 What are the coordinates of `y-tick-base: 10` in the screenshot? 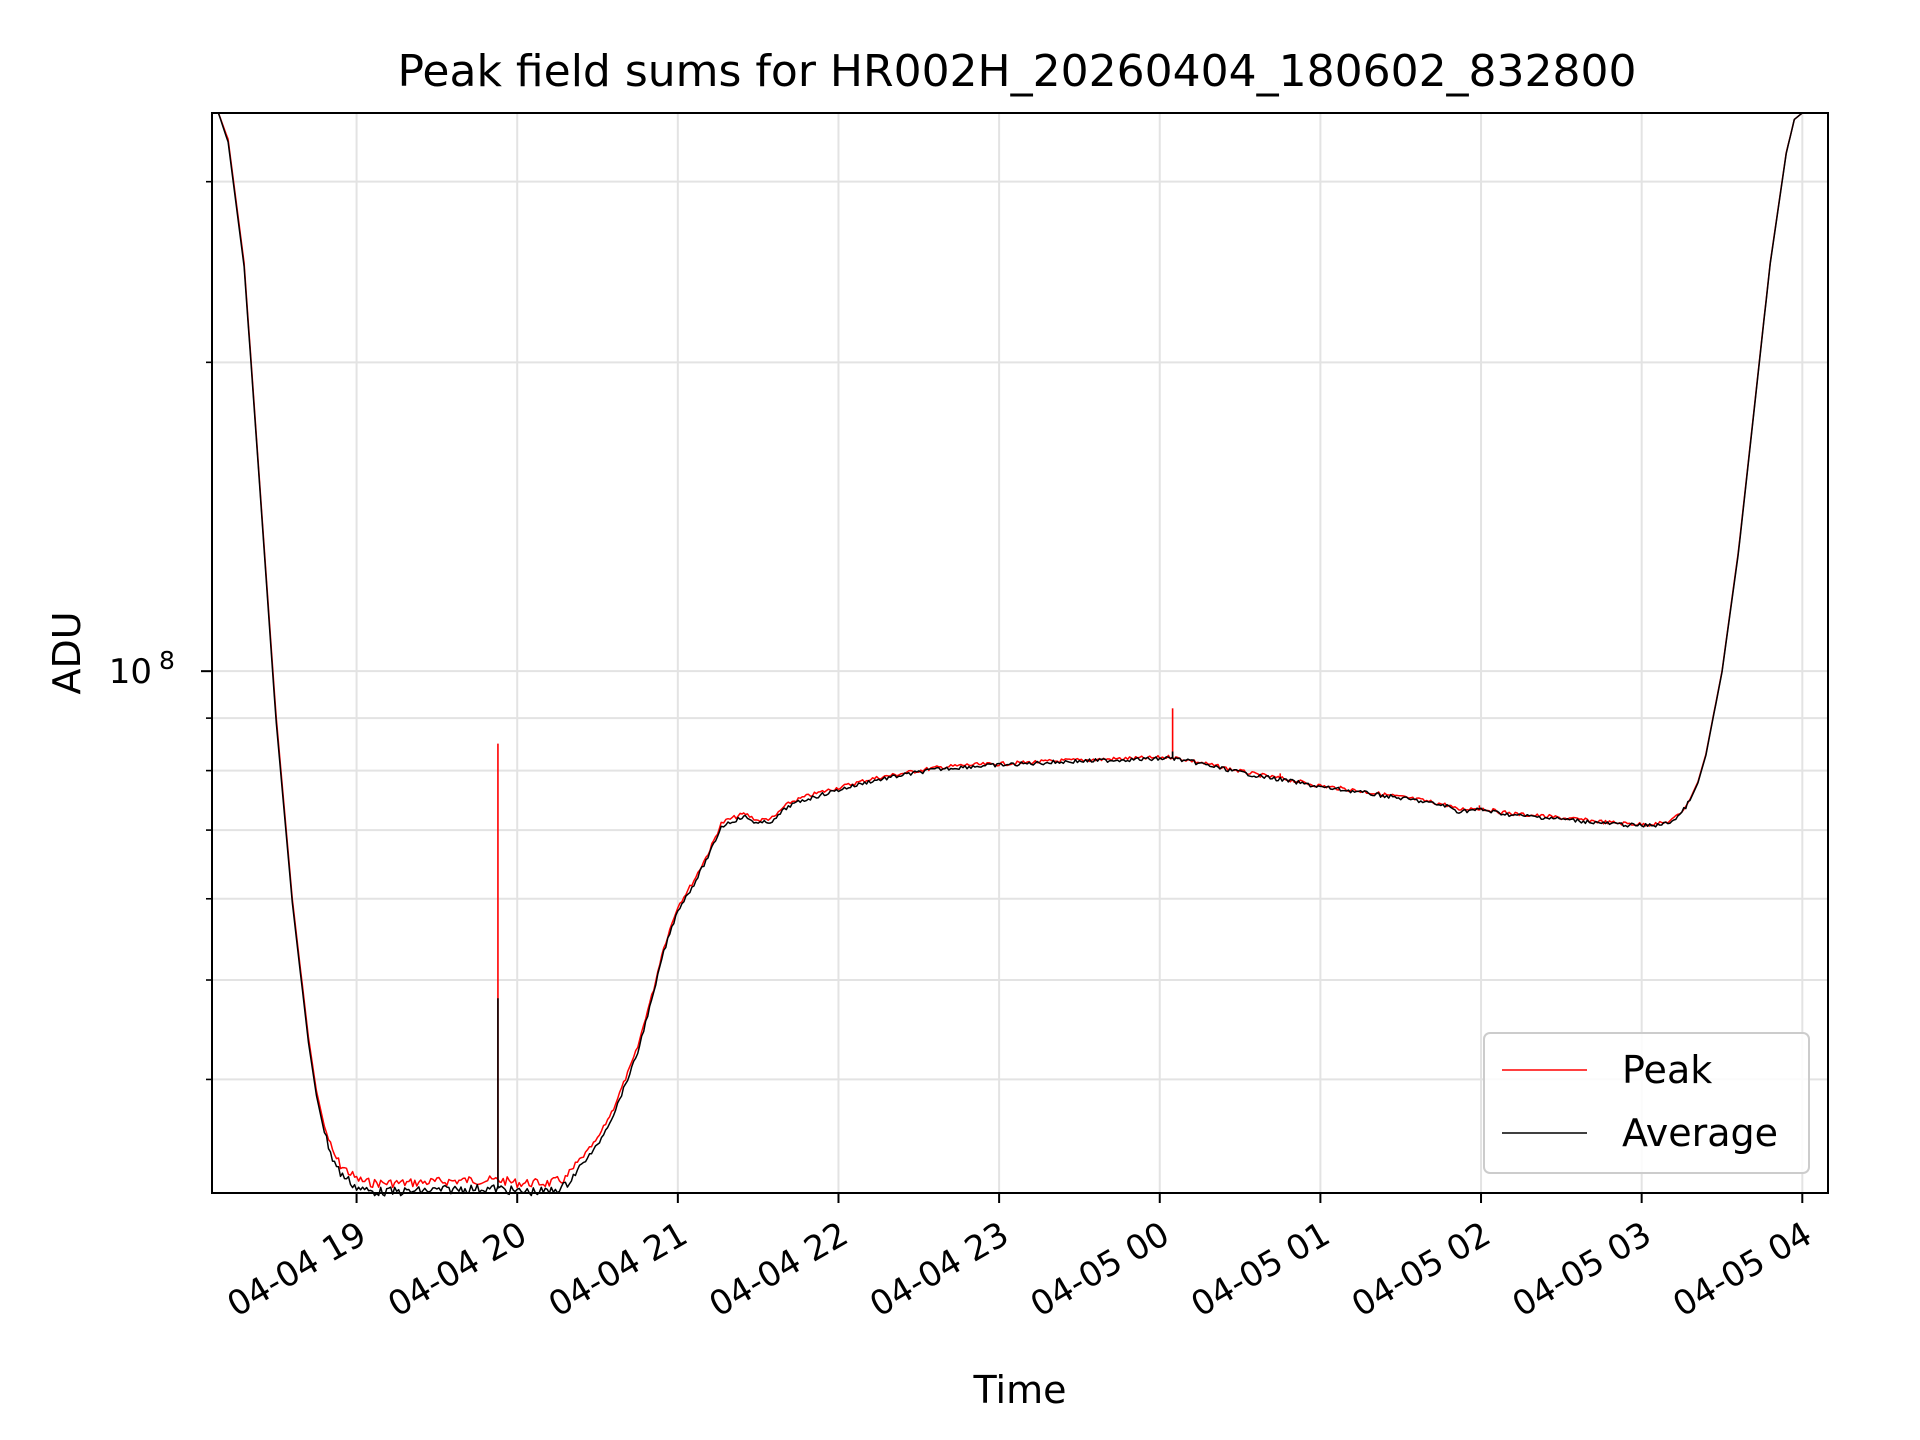 It's located at (130, 672).